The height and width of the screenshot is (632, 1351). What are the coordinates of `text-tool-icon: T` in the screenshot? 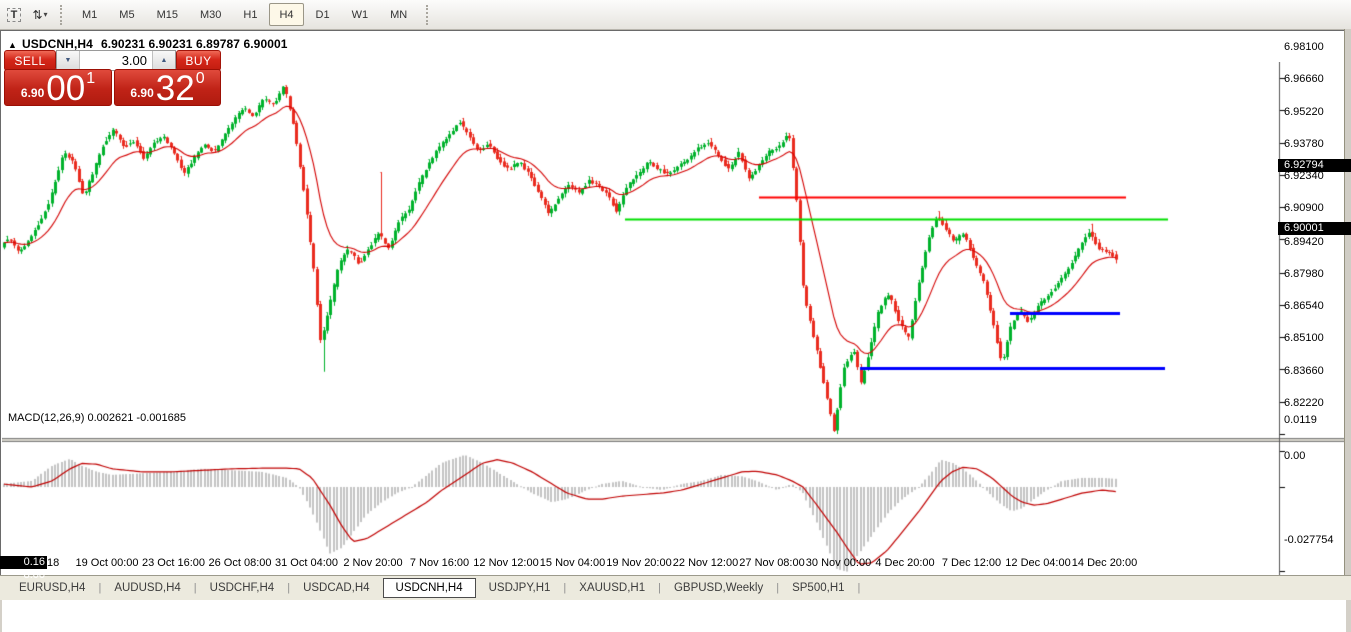 It's located at (14, 14).